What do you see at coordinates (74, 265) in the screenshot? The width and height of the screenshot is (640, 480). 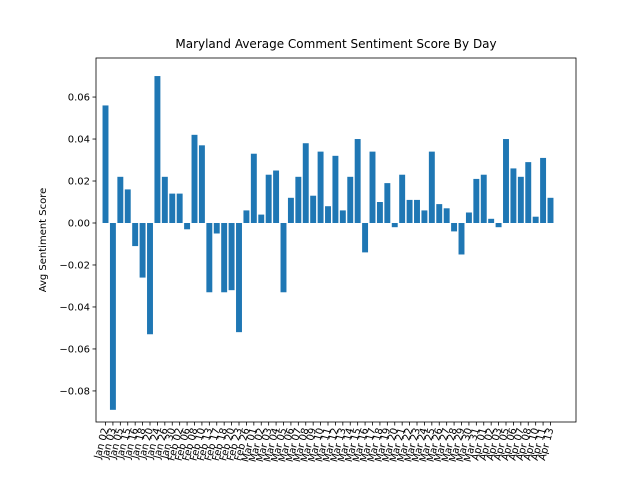 I see `y-tick-label: −0.02` at bounding box center [74, 265].